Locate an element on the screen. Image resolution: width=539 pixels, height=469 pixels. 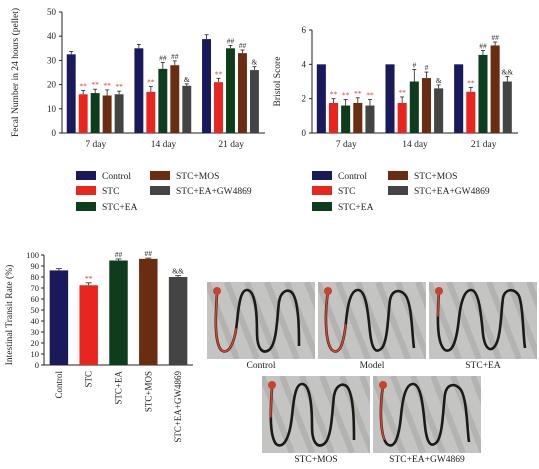
y-tick-label: 2 is located at coordinates (304, 99).